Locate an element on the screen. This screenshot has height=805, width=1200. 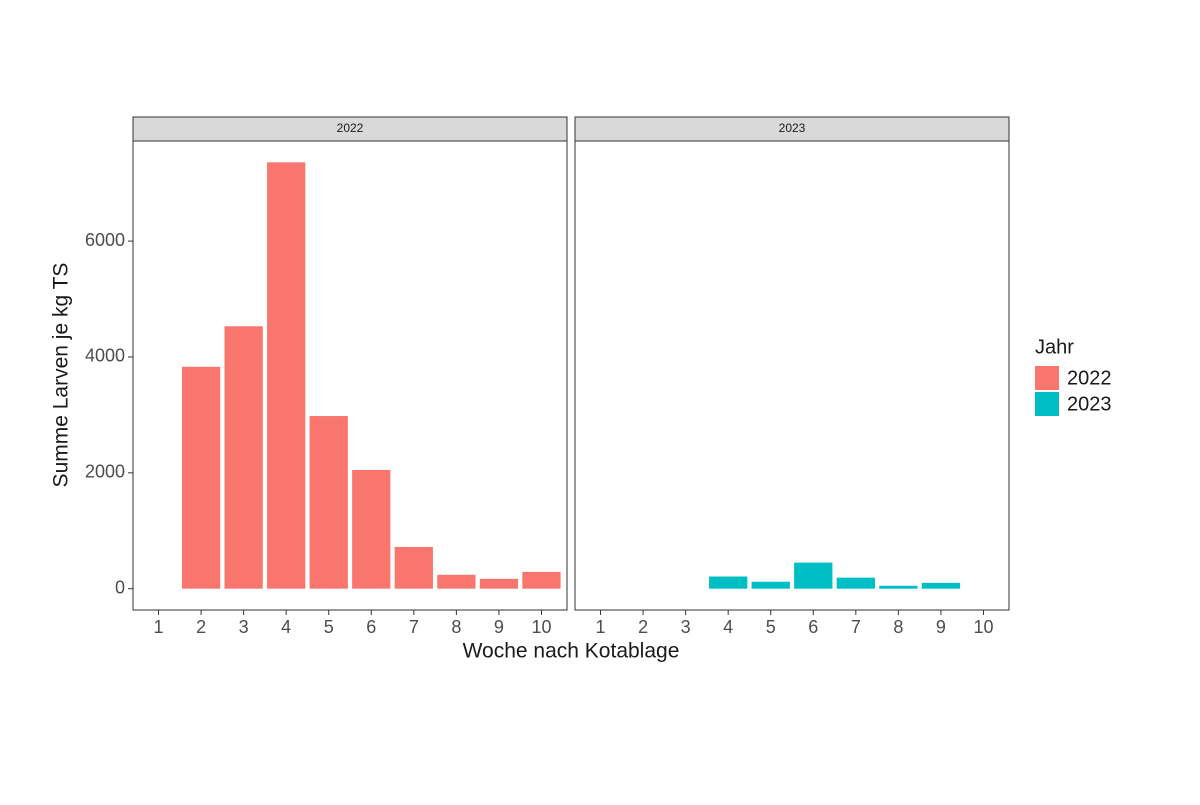
y-axis-title: Summe Larven je kg TS is located at coordinates (61, 375).